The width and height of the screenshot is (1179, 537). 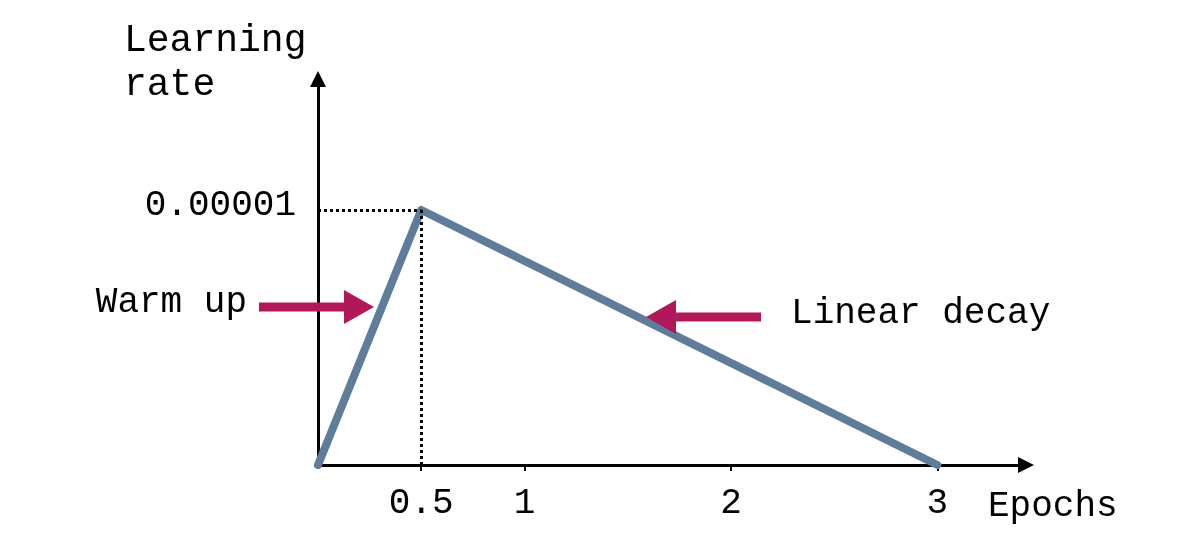 I want to click on y-axis-title: Learning rate, so click(x=215, y=62).